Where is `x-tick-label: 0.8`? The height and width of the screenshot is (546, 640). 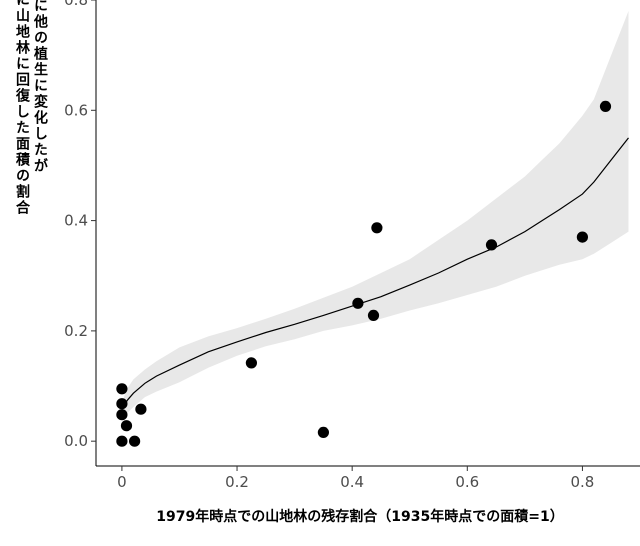 x-tick-label: 0.8 is located at coordinates (583, 482).